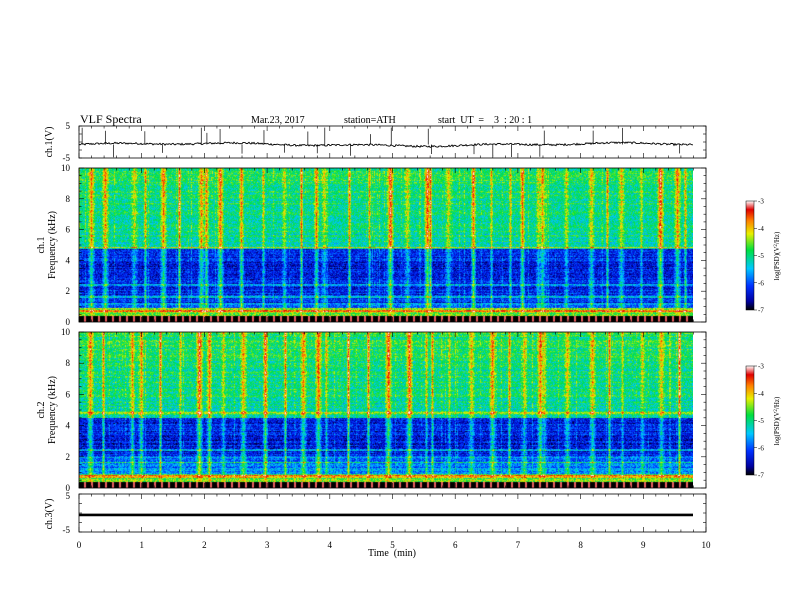  What do you see at coordinates (68, 126) in the screenshot?
I see `ch1-ytick-top: 5` at bounding box center [68, 126].